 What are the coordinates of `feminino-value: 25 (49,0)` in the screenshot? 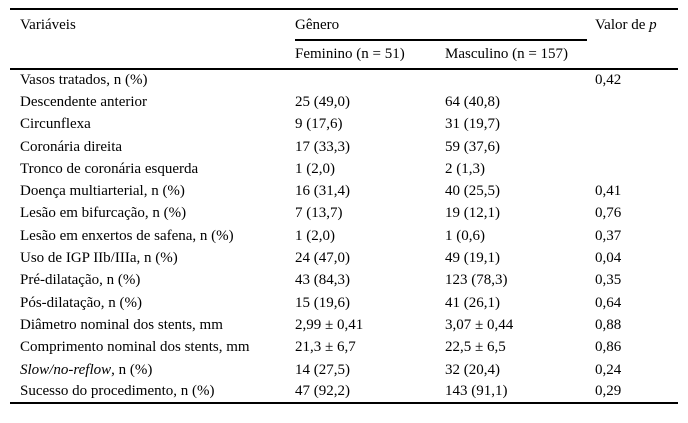 It's located at (322, 101).